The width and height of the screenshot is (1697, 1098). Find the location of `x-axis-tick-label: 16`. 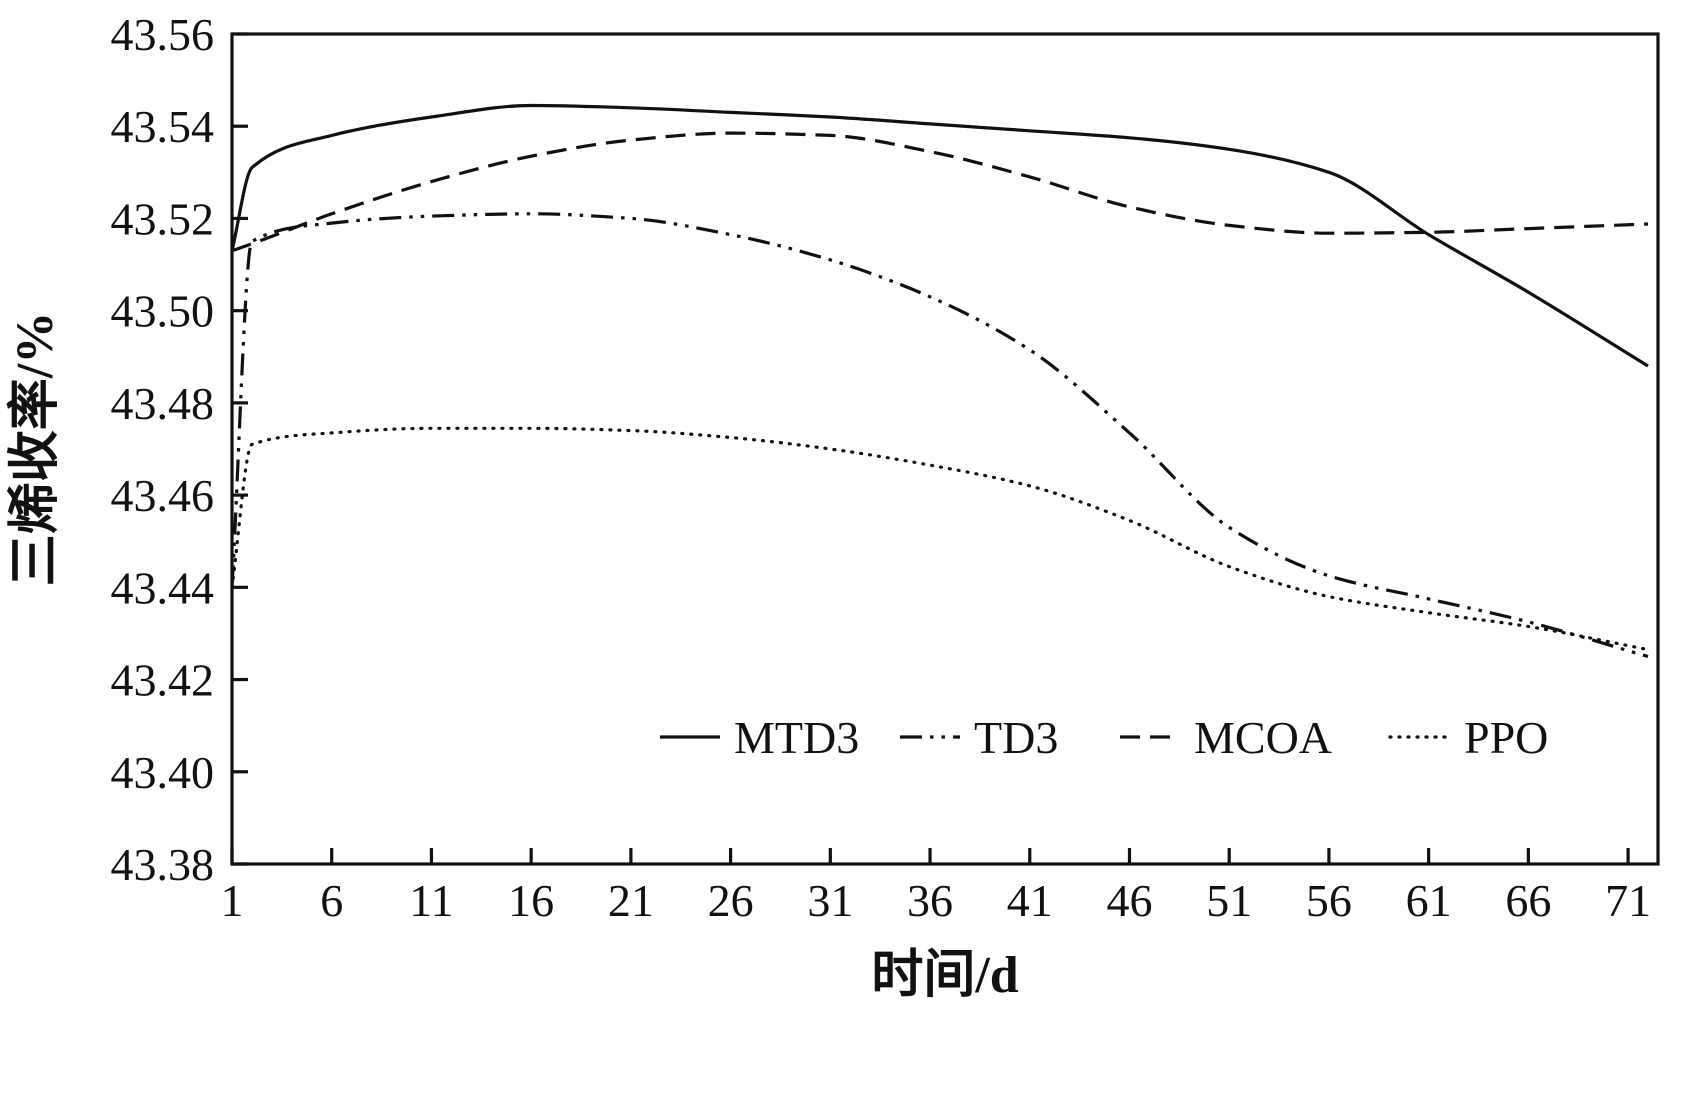

x-axis-tick-label: 16 is located at coordinates (531, 900).